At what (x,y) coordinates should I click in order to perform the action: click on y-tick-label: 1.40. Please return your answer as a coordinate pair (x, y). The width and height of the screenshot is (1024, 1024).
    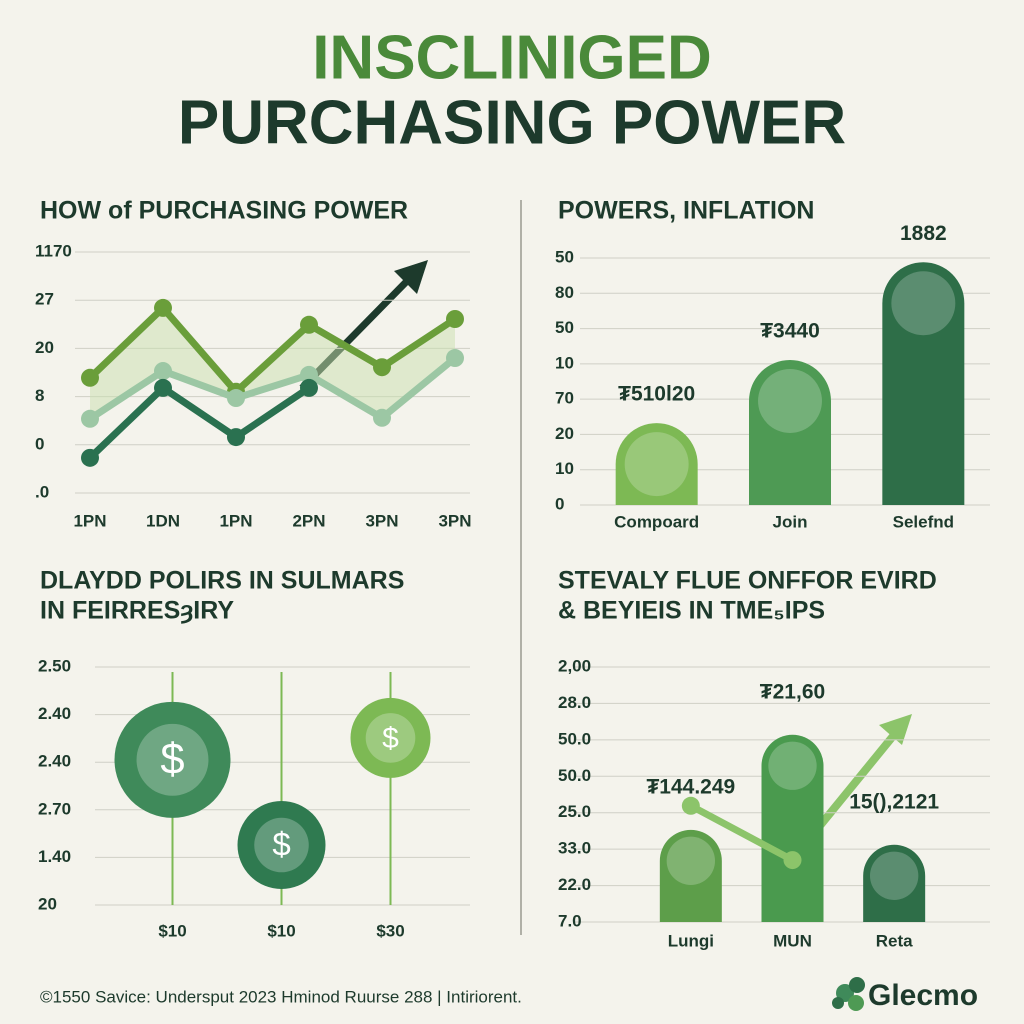
    Looking at the image, I should click on (54, 856).